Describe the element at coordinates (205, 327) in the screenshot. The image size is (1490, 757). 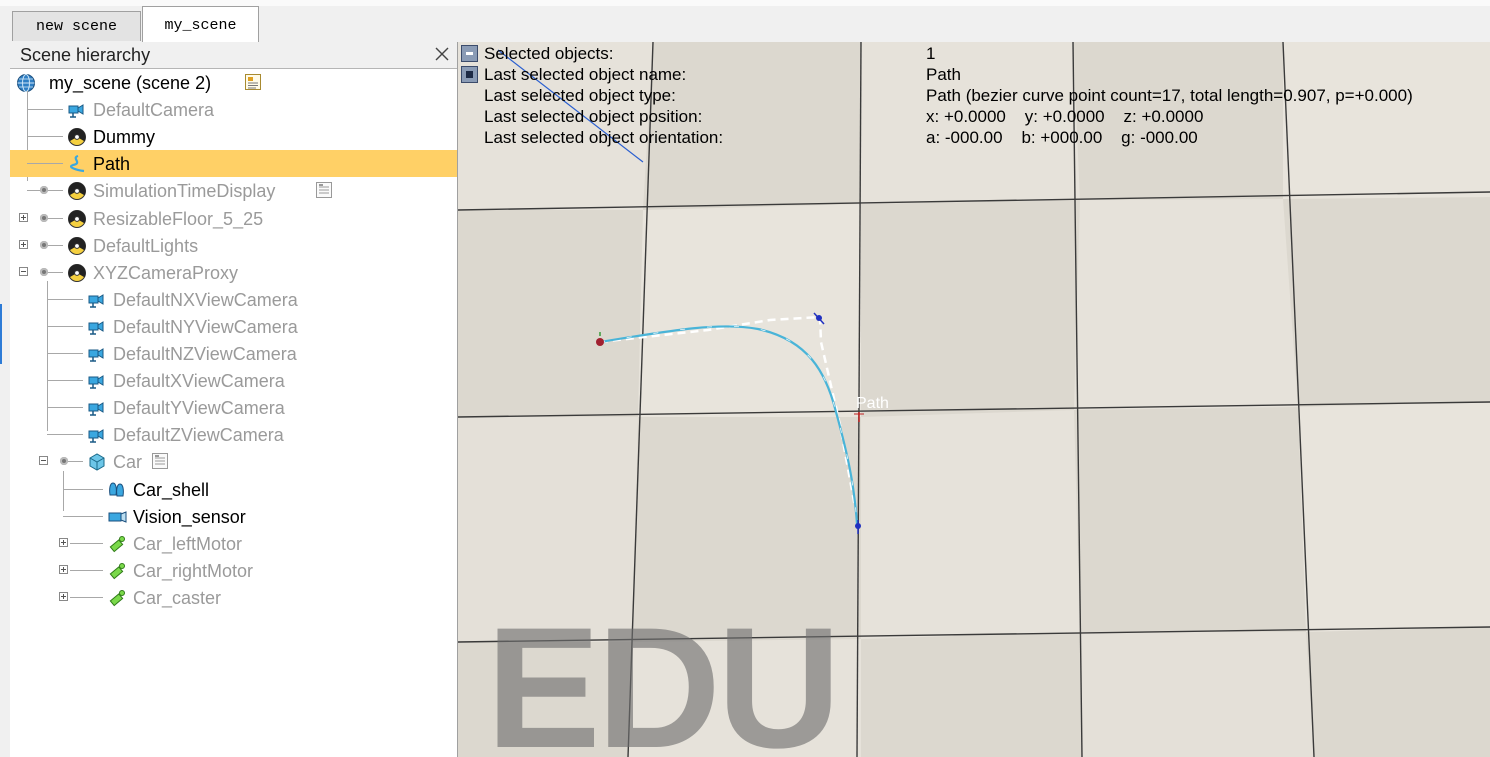
I see `tree-item-label: DefaultNYViewCamera` at that location.